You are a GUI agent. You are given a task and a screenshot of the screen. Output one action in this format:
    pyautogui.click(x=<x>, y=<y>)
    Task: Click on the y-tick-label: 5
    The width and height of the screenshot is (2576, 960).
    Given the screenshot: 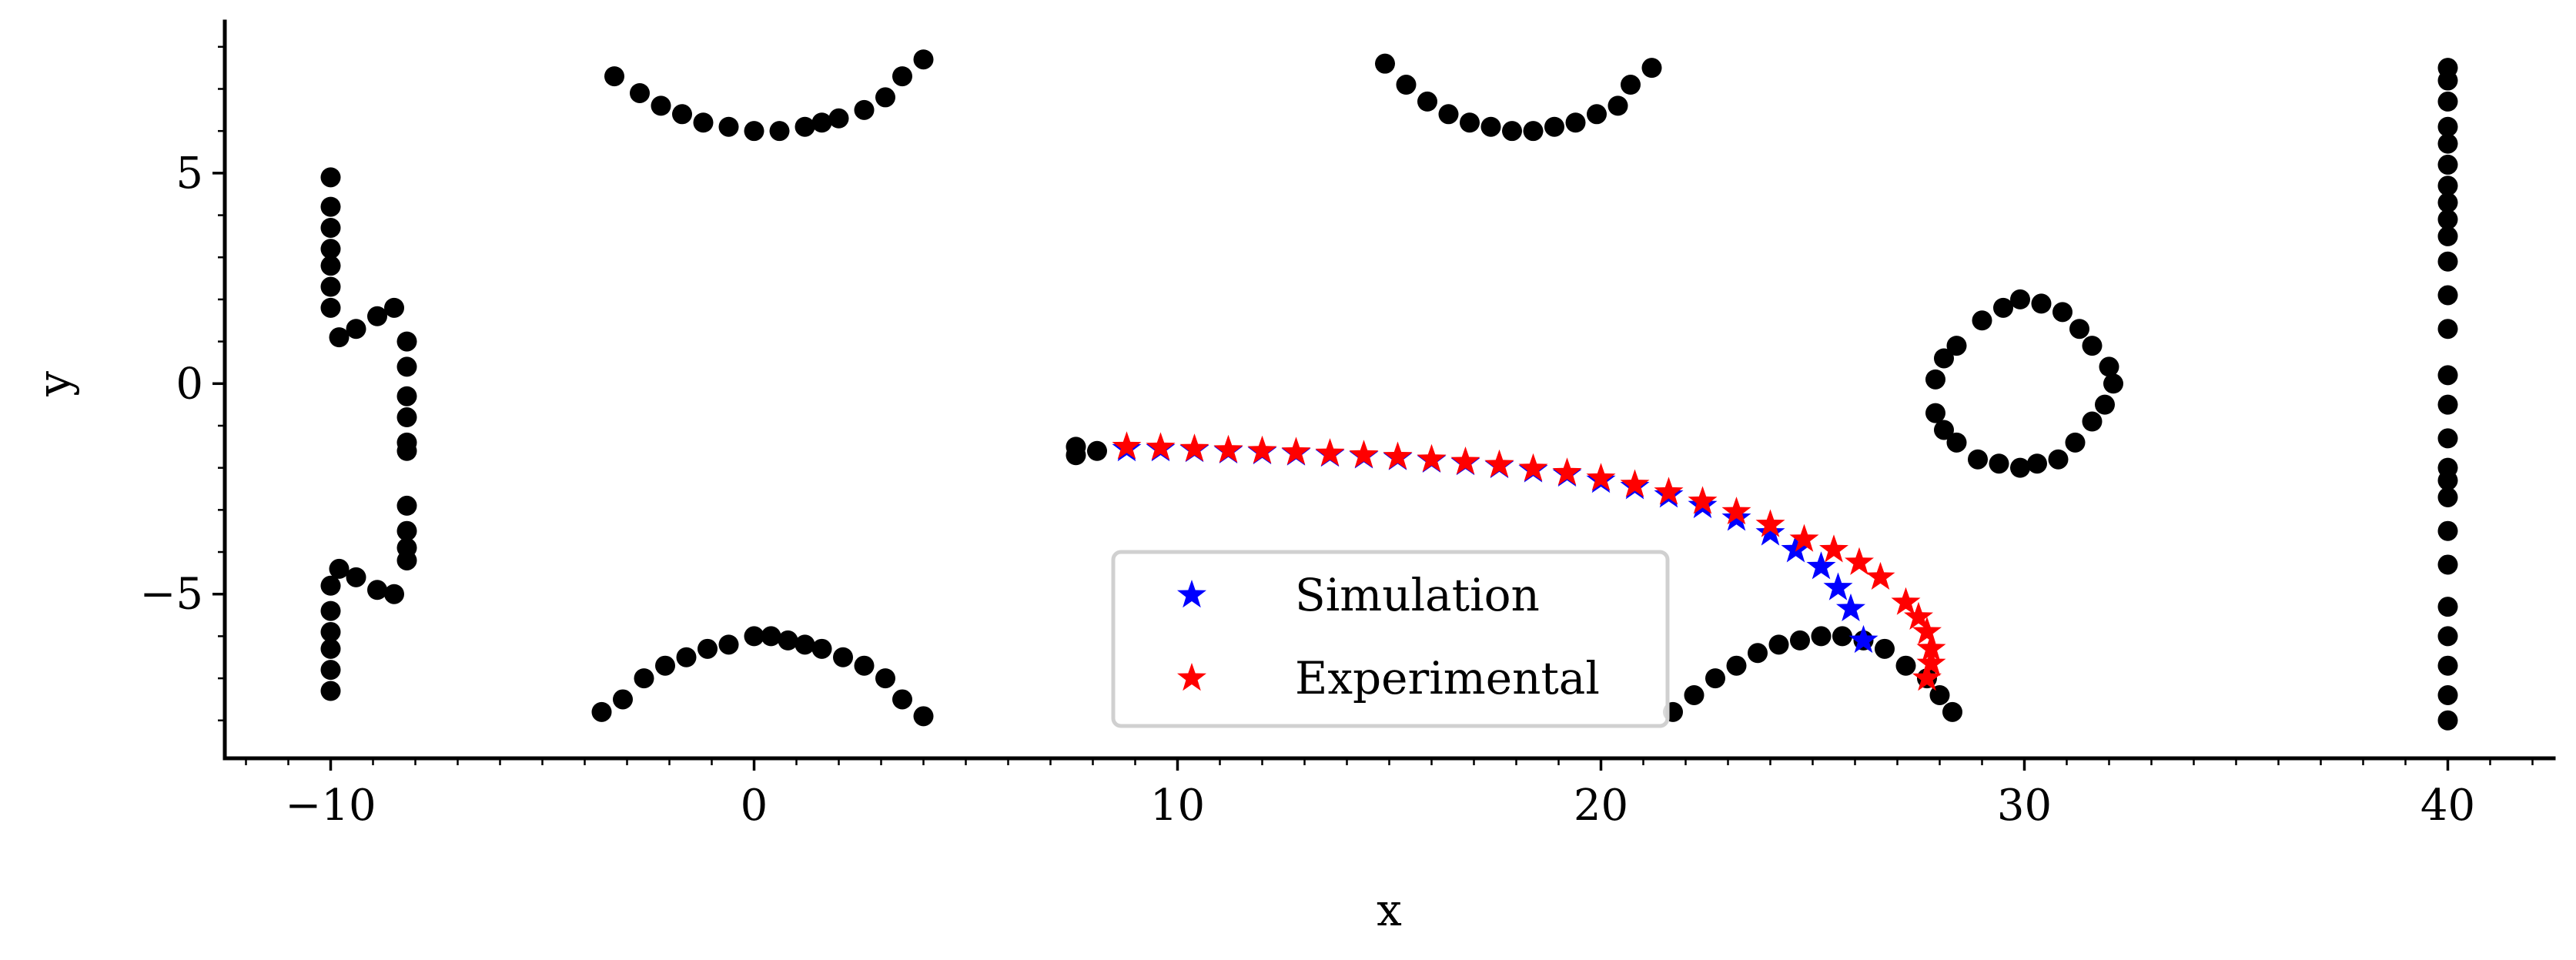 What is the action you would take?
    pyautogui.click(x=190, y=174)
    